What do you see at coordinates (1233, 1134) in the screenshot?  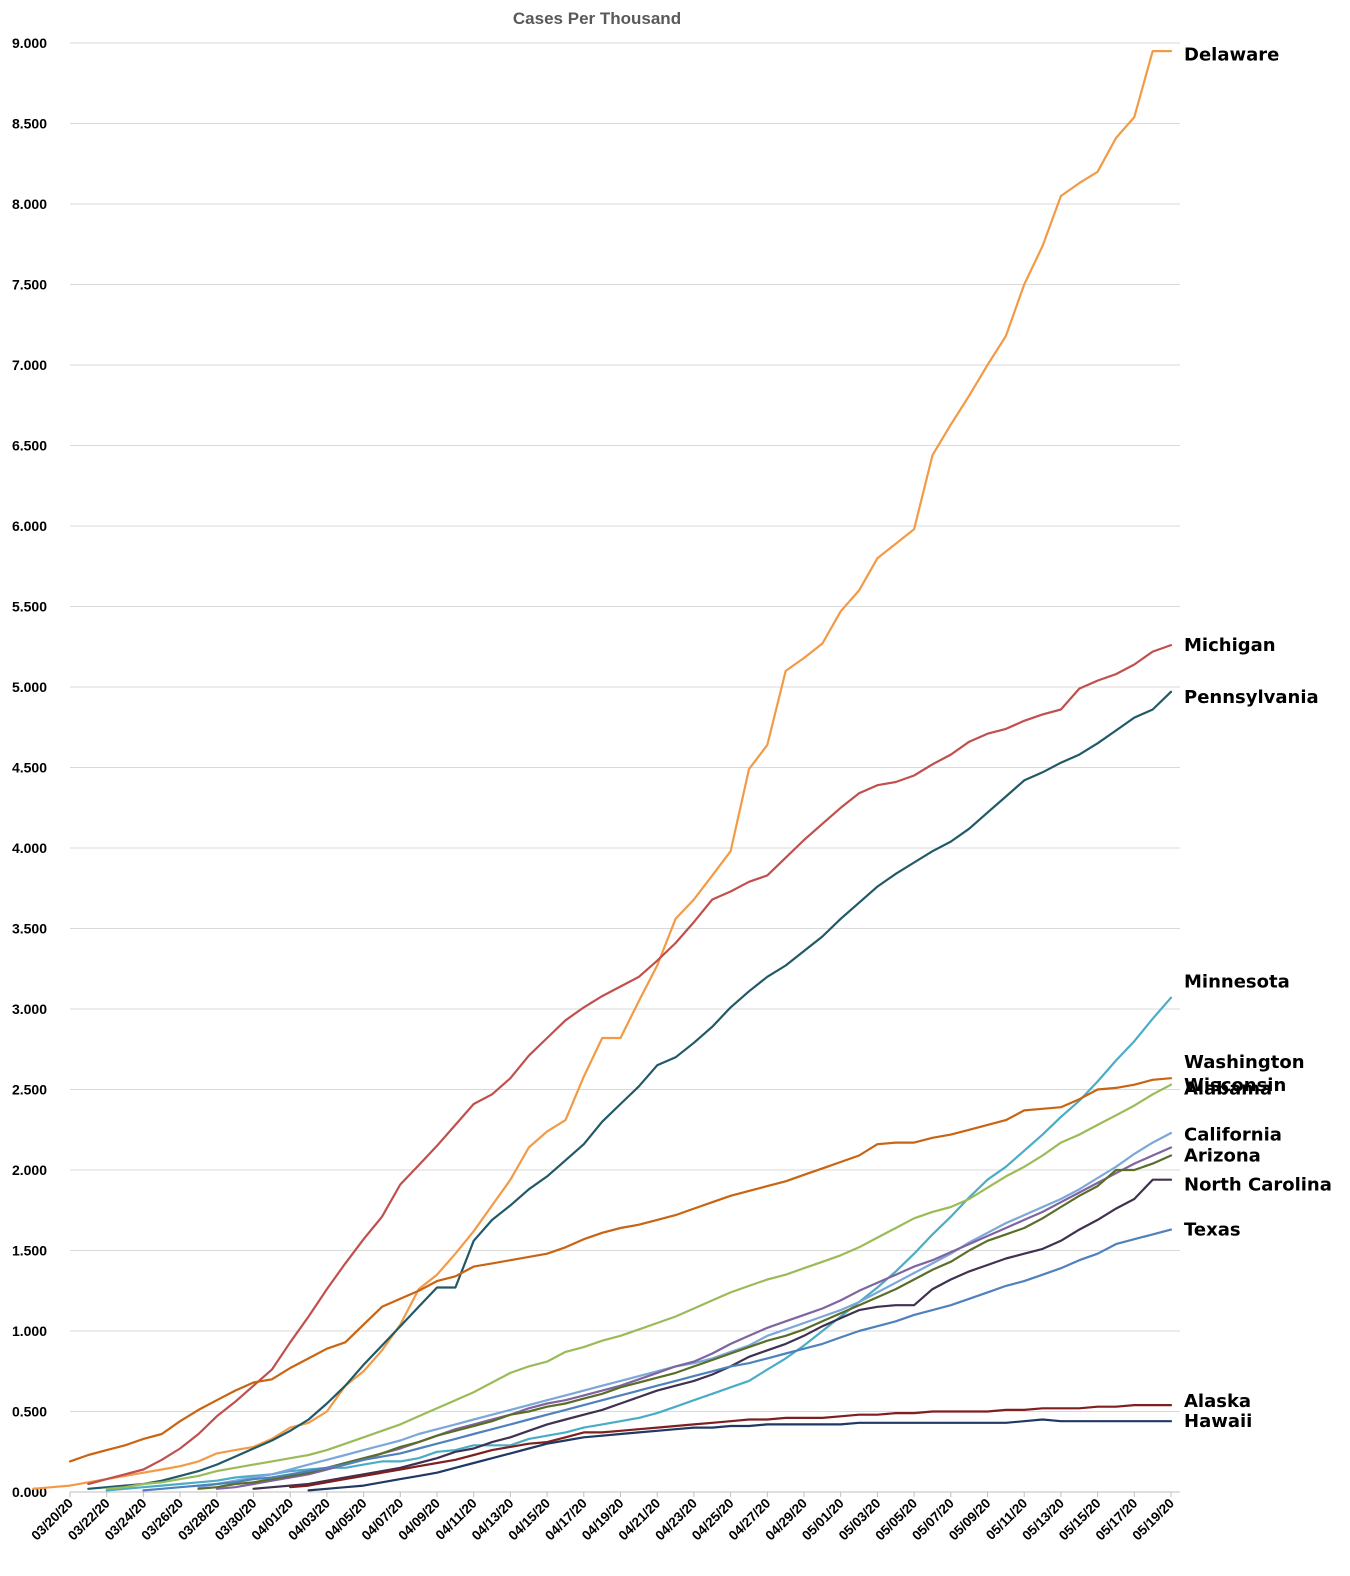 I see `series-label-california: California` at bounding box center [1233, 1134].